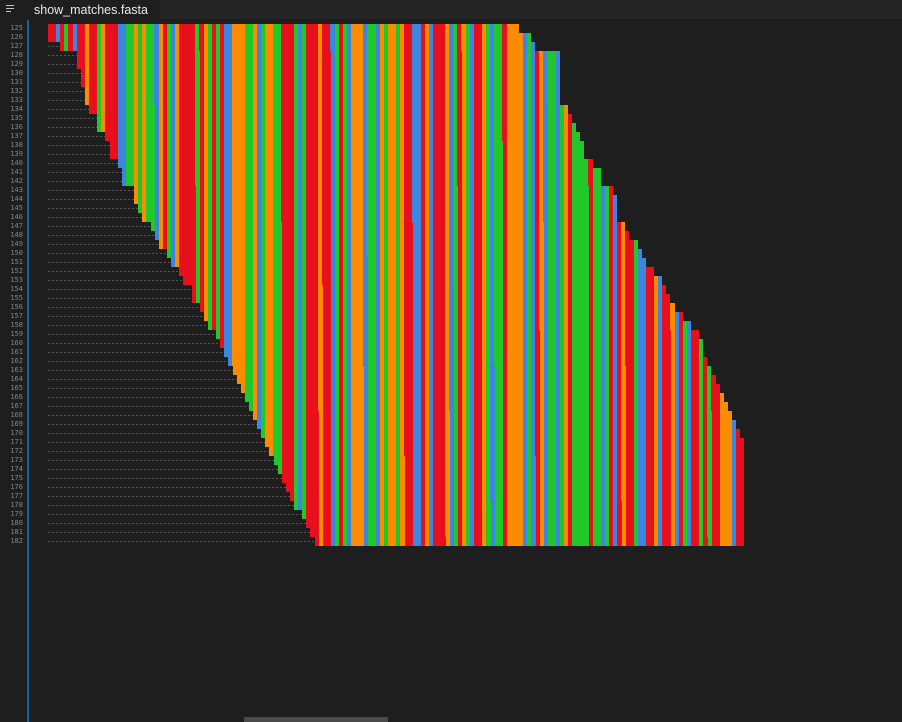  Describe the element at coordinates (79, 145) in the screenshot. I see `gap-dots` at that location.